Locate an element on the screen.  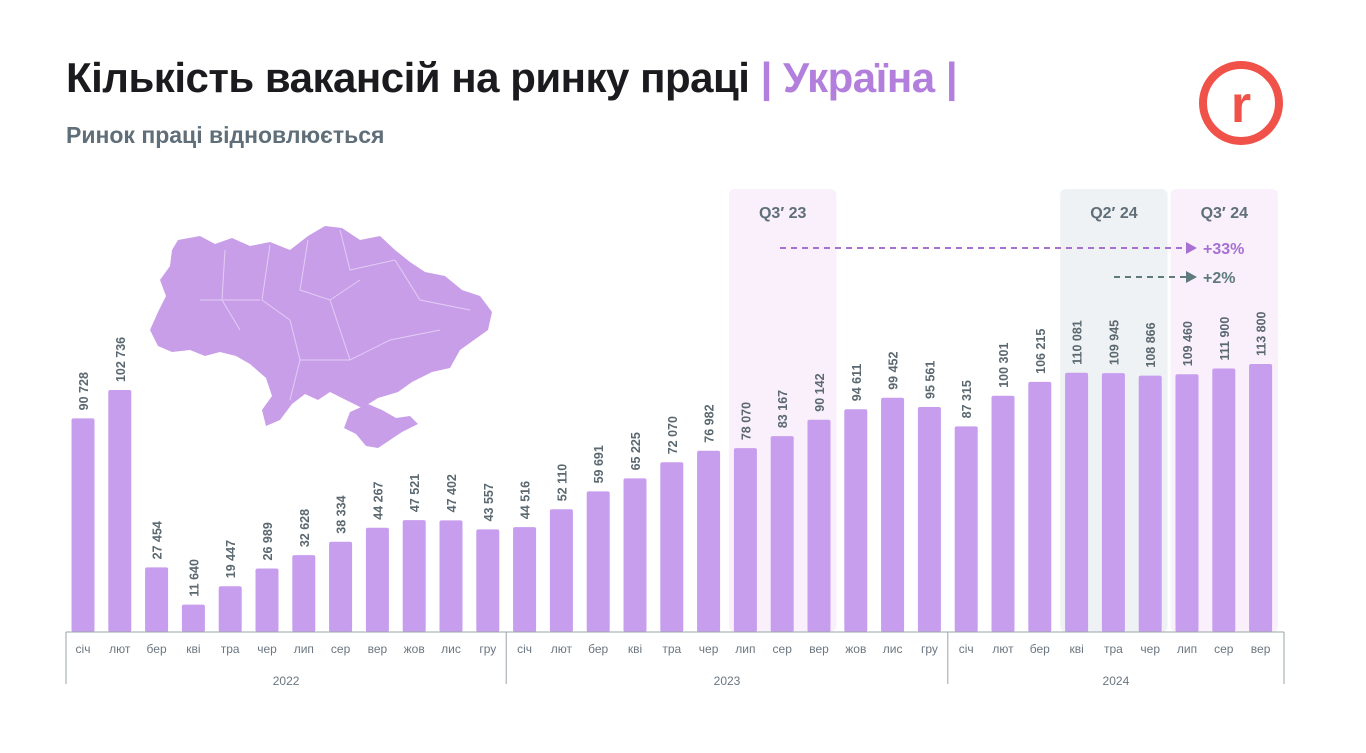
bar-2023-січ is located at coordinates (525, 579).